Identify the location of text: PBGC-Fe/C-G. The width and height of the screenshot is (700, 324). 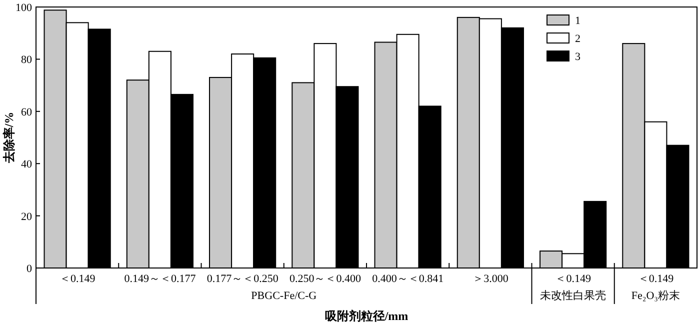
(284, 296).